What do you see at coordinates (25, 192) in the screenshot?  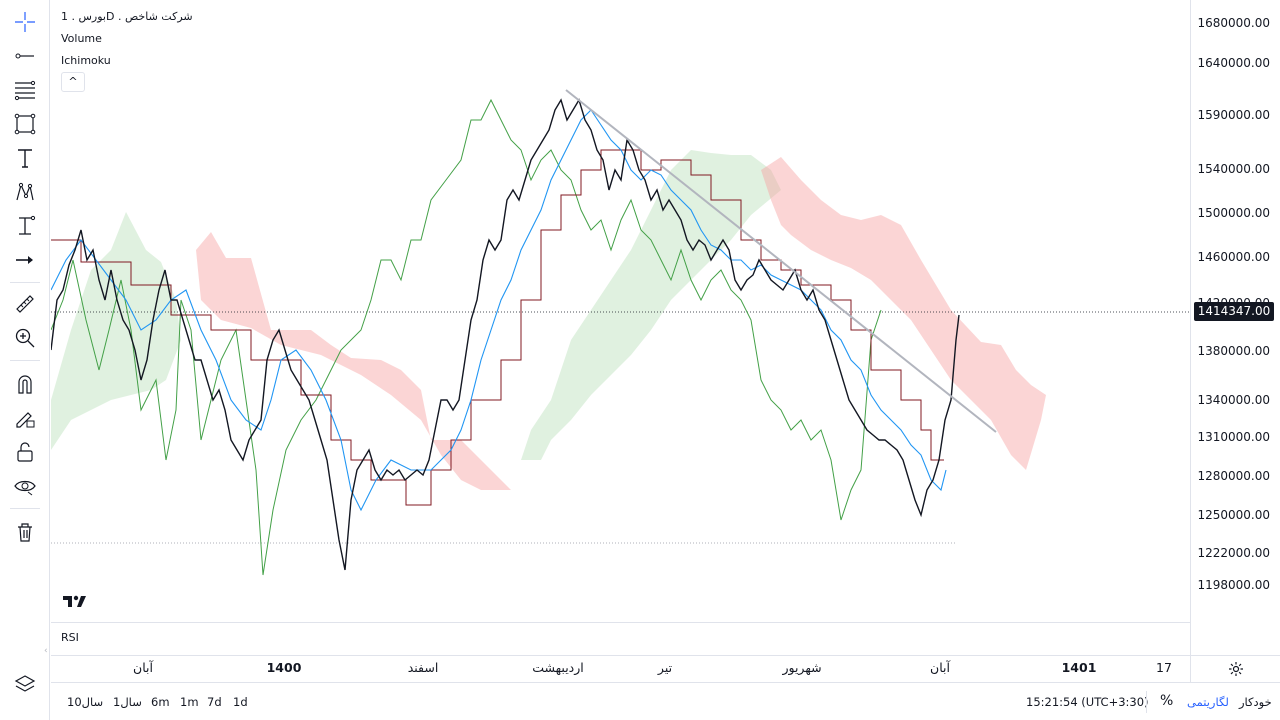 I see `pattern-icon` at bounding box center [25, 192].